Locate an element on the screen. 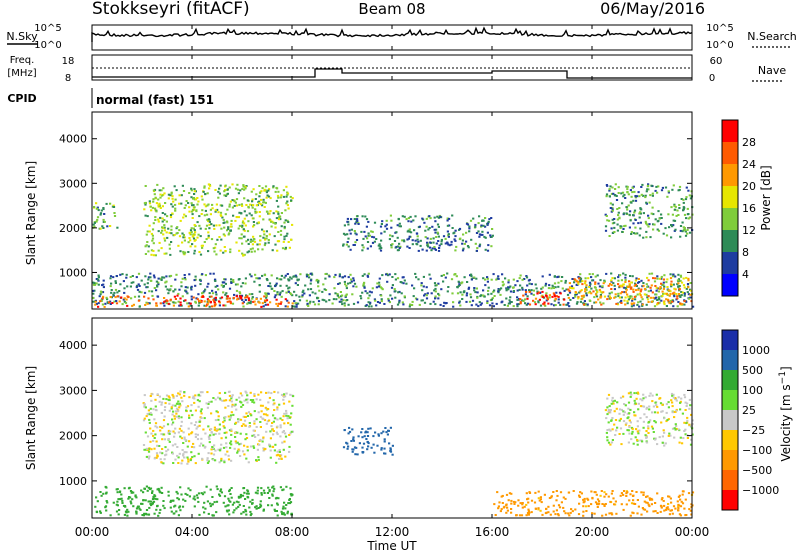 The image size is (800, 554). x-tick-label: 12:00 is located at coordinates (392, 532).